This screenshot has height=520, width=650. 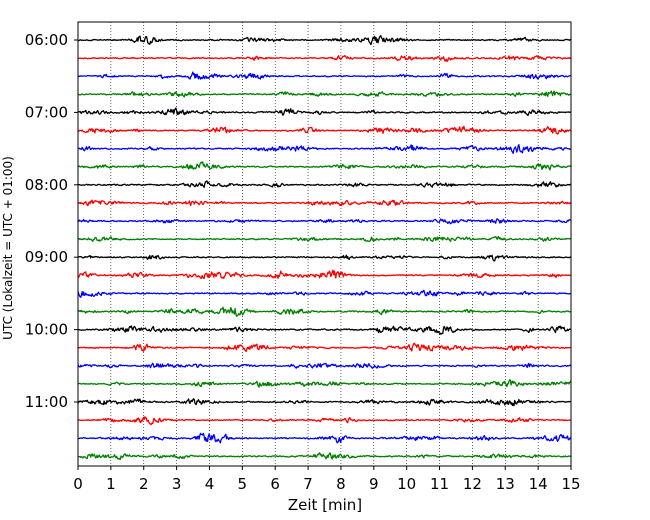 What do you see at coordinates (341, 484) in the screenshot?
I see `x-tick-label: 8` at bounding box center [341, 484].